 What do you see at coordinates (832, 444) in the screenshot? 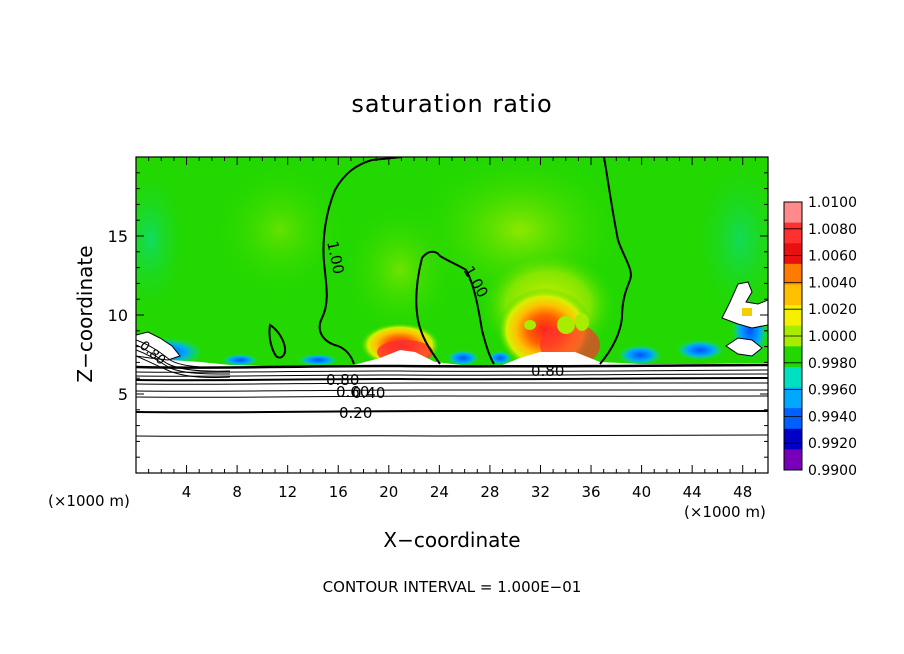
I see `colorbar-label-9: 0.9920` at bounding box center [832, 444].